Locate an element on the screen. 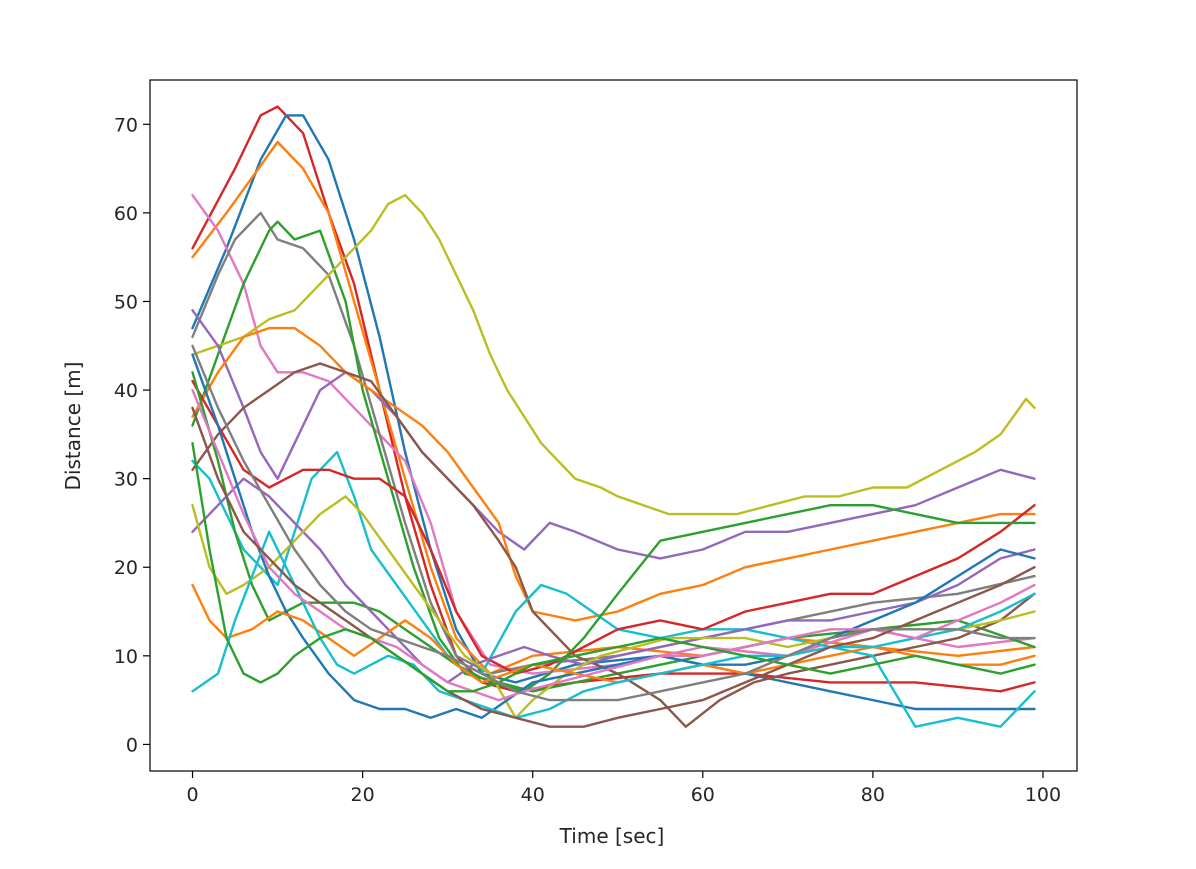  y-tick-label: 30 is located at coordinates (126, 480).